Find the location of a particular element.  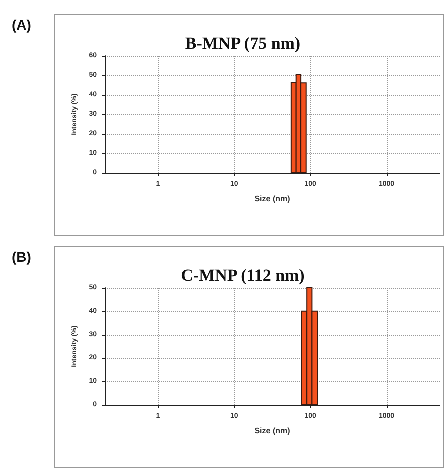

text: (A) is located at coordinates (22, 25).